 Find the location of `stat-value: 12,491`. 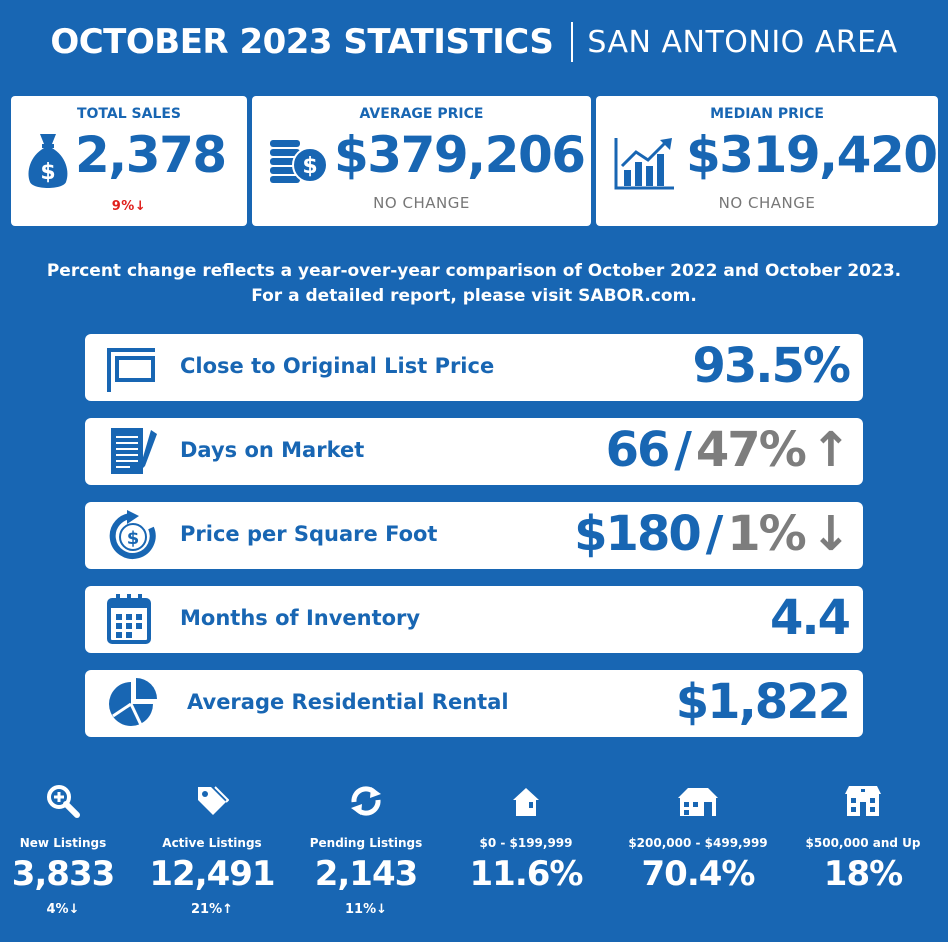

stat-value: 12,491 is located at coordinates (212, 874).